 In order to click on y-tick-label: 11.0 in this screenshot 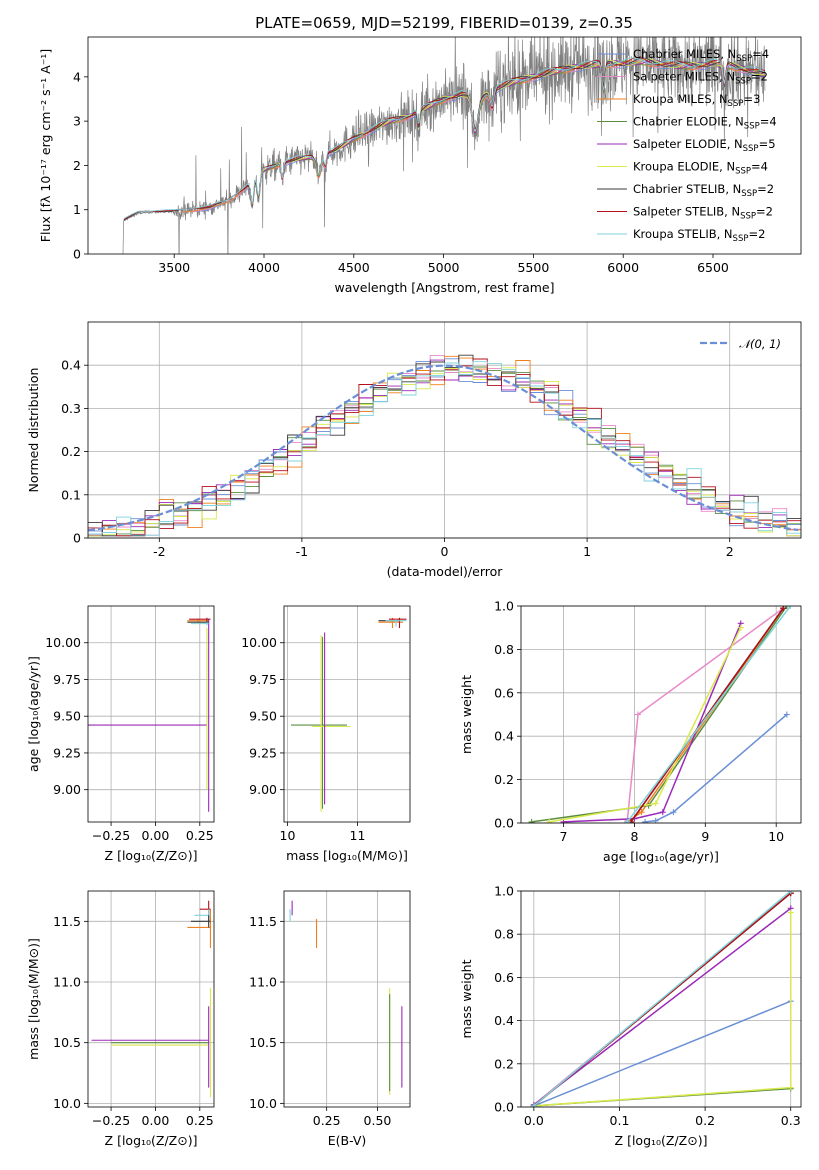, I will do `click(67, 982)`.